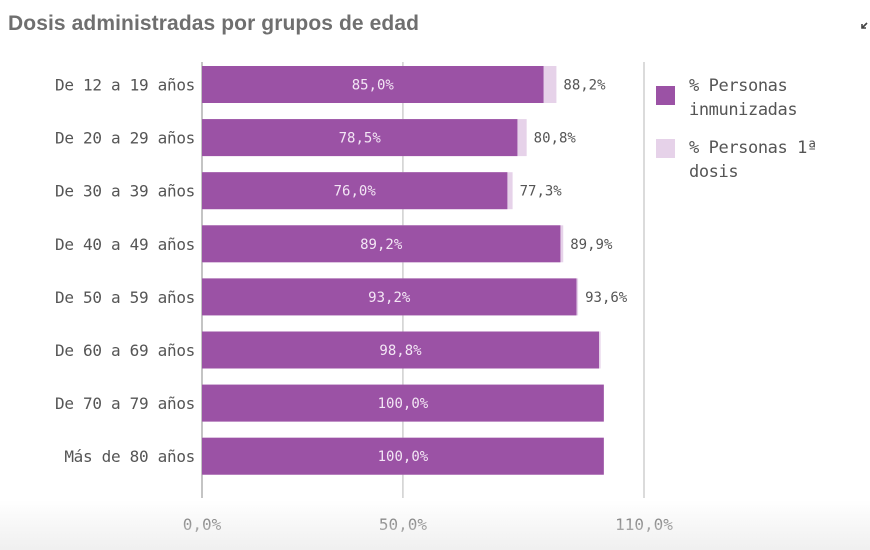 The image size is (870, 550). I want to click on collapse-icon, so click(864, 26).